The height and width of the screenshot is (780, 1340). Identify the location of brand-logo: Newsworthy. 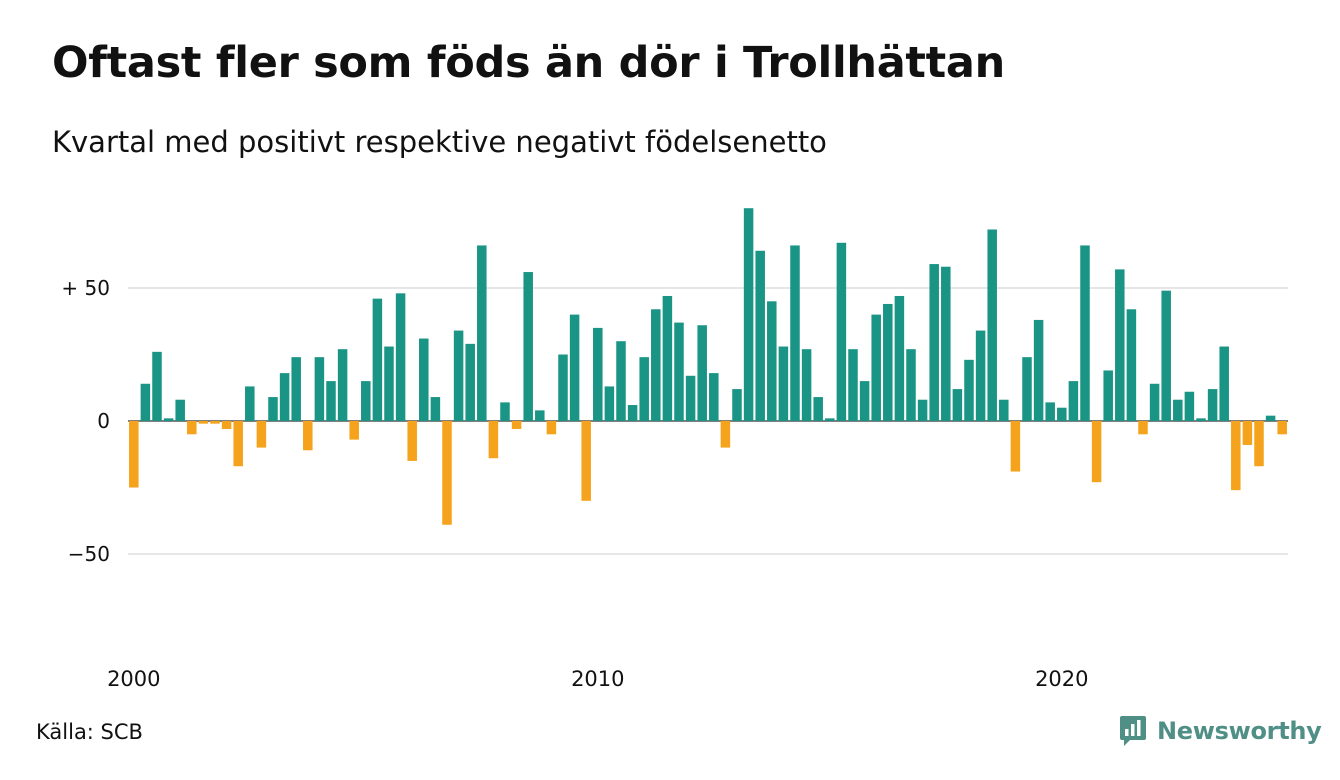
(1220, 731).